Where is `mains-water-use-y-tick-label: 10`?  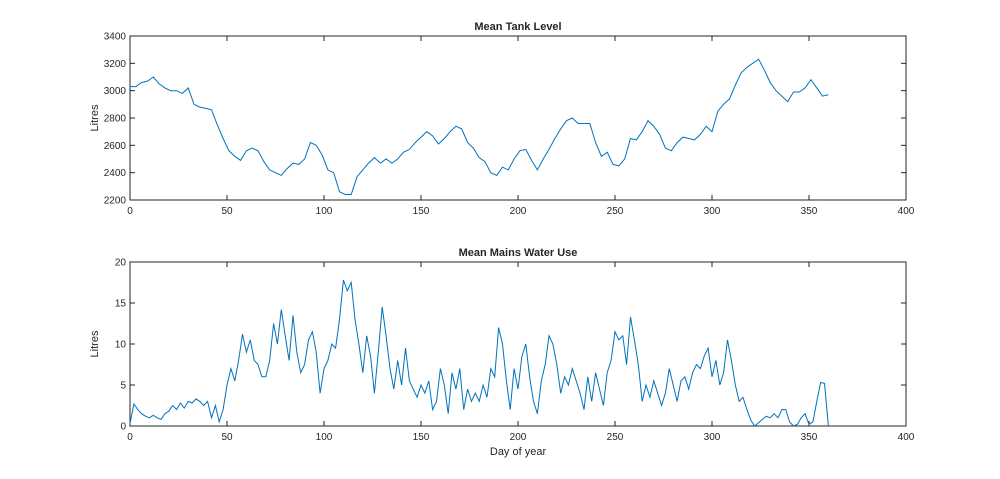
mains-water-use-y-tick-label: 10 is located at coordinates (121, 345).